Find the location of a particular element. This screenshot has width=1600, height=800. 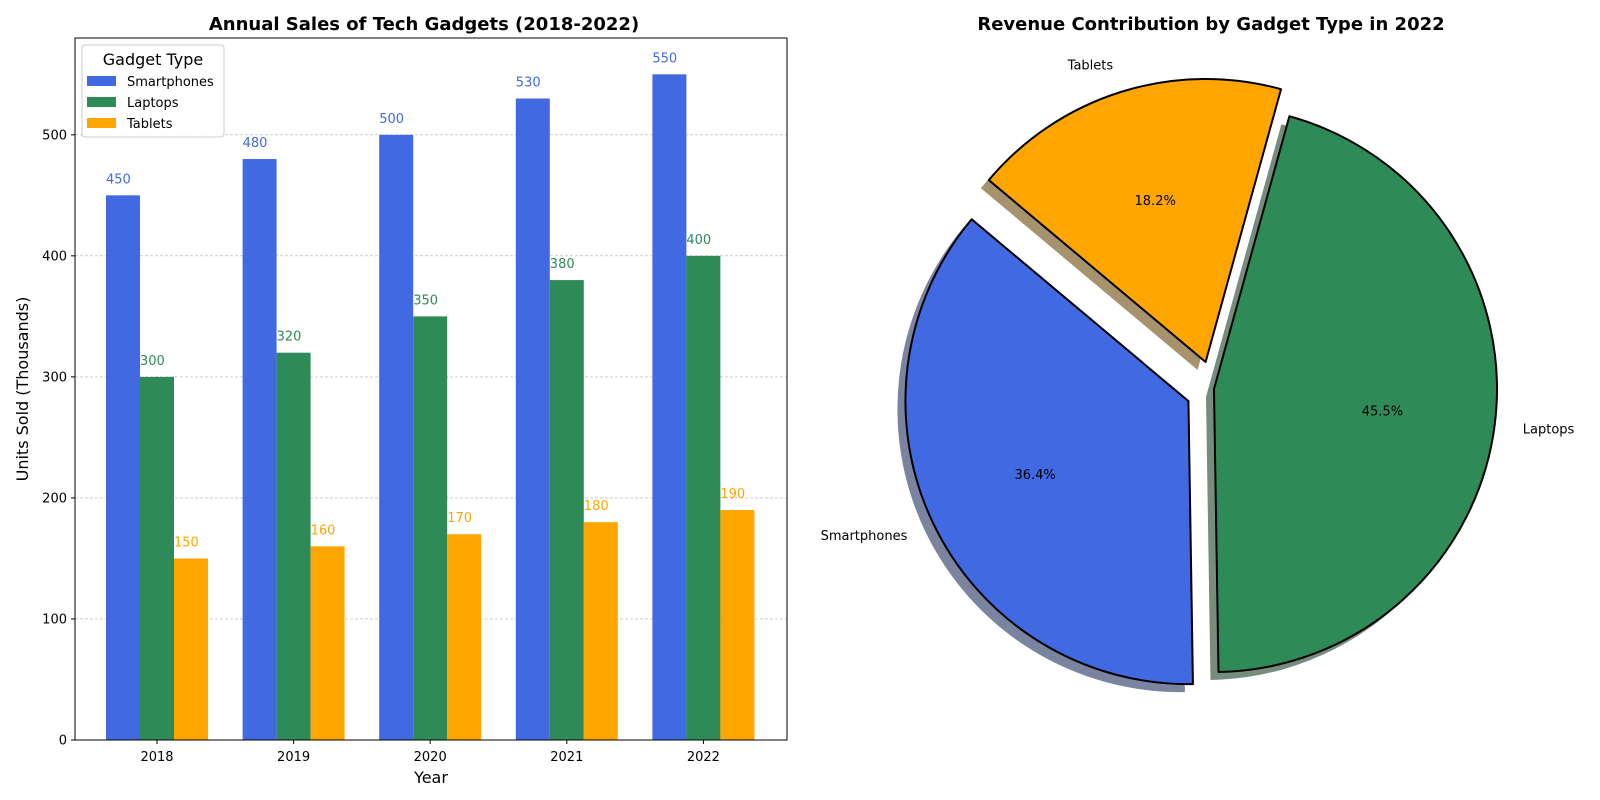

bar-value-label: 400 is located at coordinates (698, 240).